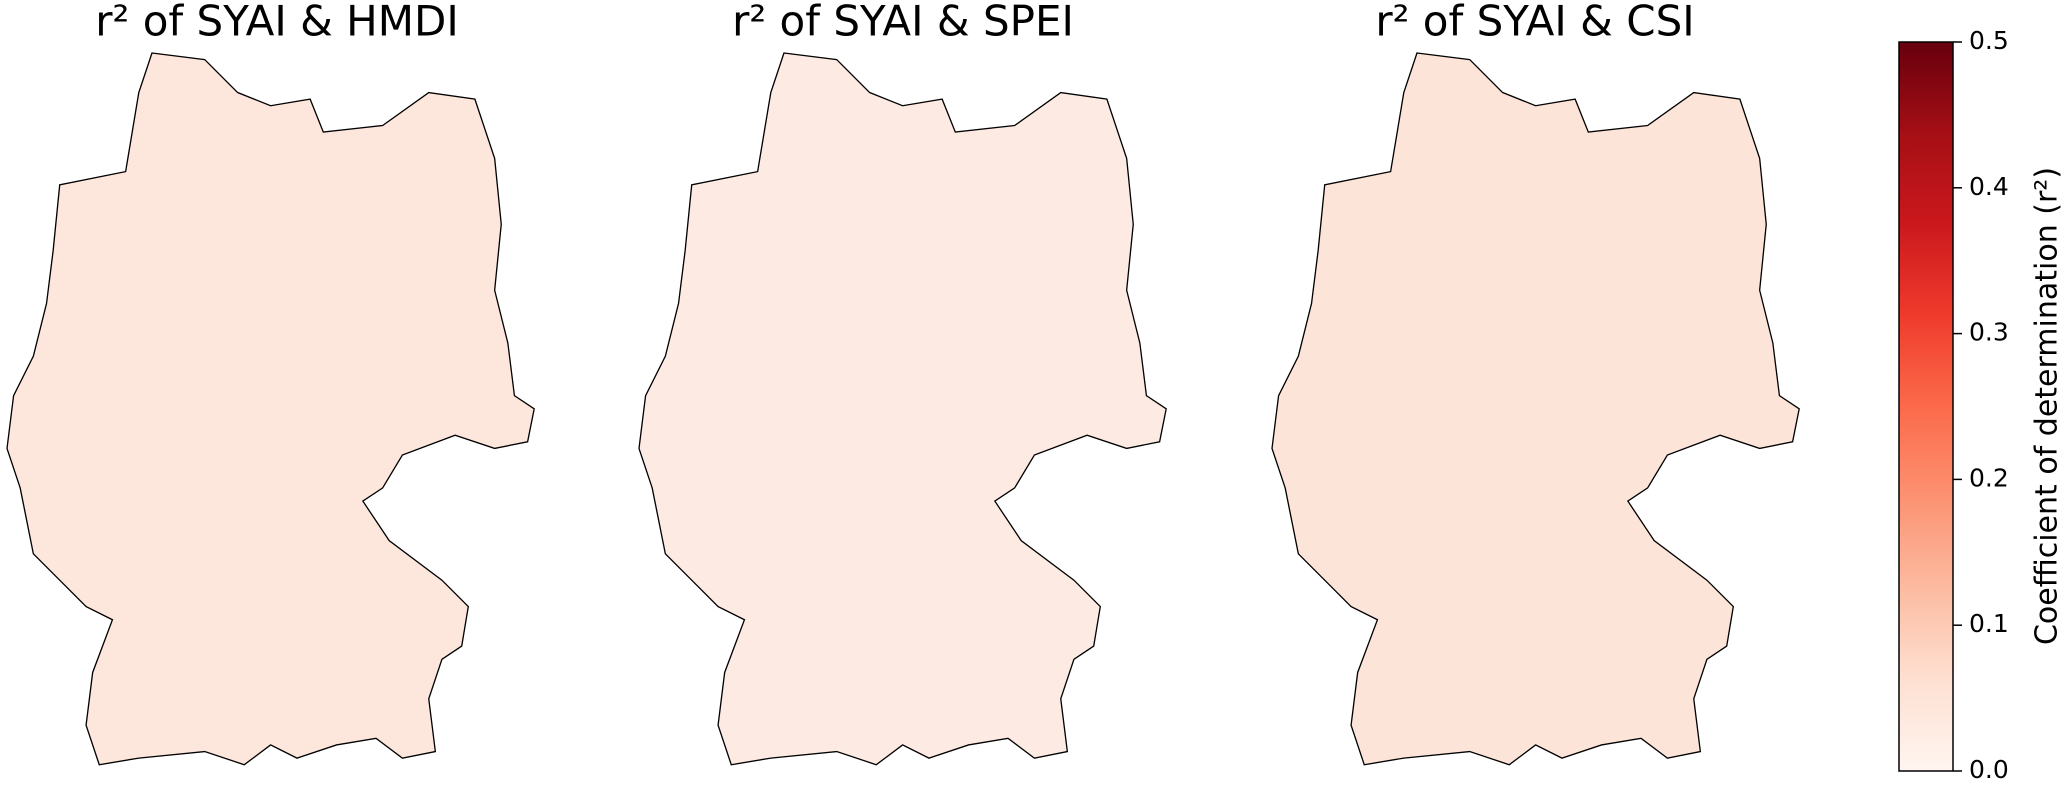 This screenshot has width=2067, height=786. What do you see at coordinates (1534, 23) in the screenshot?
I see `panel-title: r² of SYAI & CSI` at bounding box center [1534, 23].